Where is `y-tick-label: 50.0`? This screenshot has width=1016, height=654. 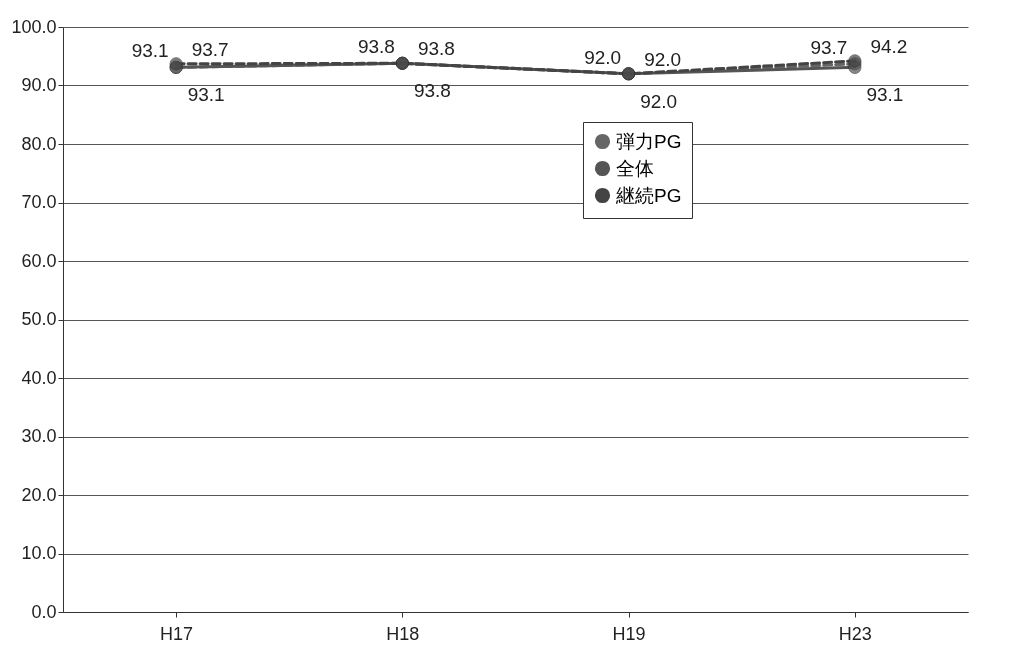
y-tick-label: 50.0 is located at coordinates (39, 319).